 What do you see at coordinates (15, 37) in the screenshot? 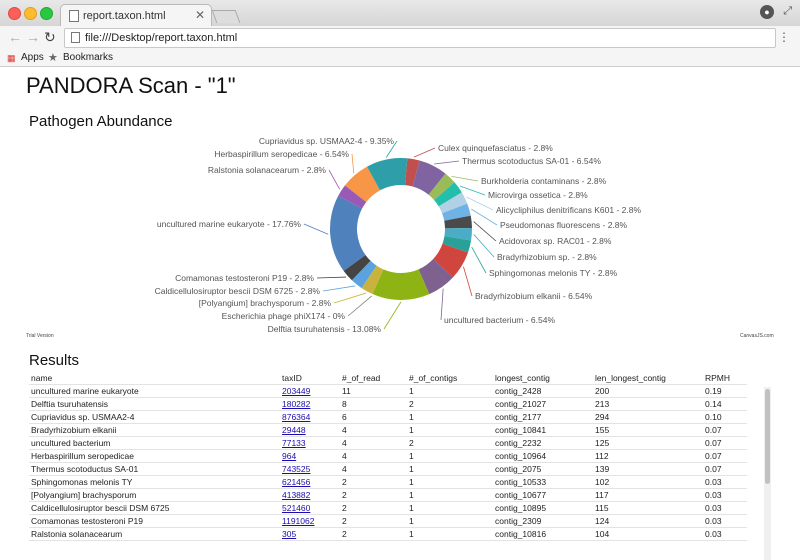
I see `back-icon: ←` at bounding box center [15, 37].